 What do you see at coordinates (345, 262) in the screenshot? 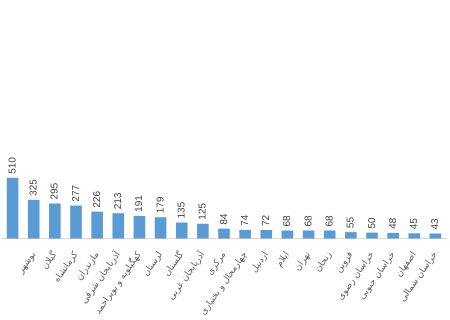
I see `x-tick-label: قزوین` at bounding box center [345, 262].